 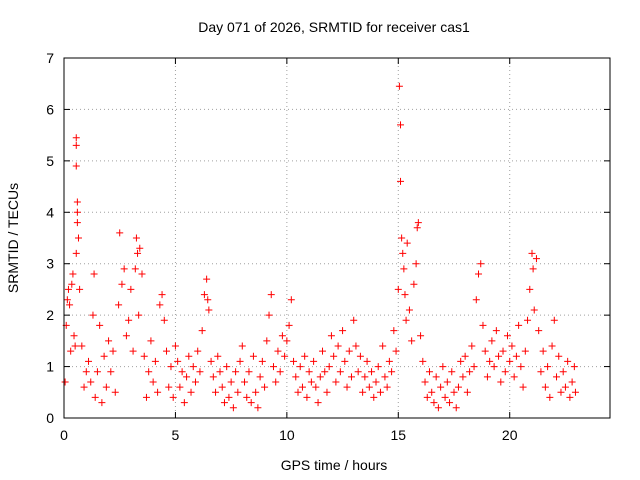 I want to click on y-tick-label: 1, so click(x=50, y=367).